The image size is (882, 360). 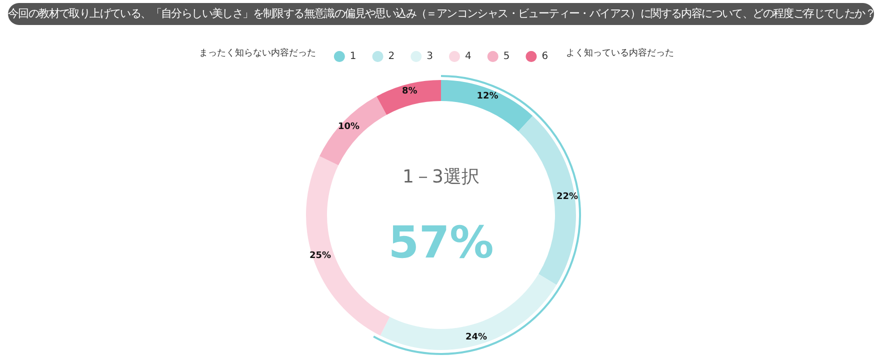 What do you see at coordinates (441, 177) in the screenshot?
I see `text: 1－3選択` at bounding box center [441, 177].